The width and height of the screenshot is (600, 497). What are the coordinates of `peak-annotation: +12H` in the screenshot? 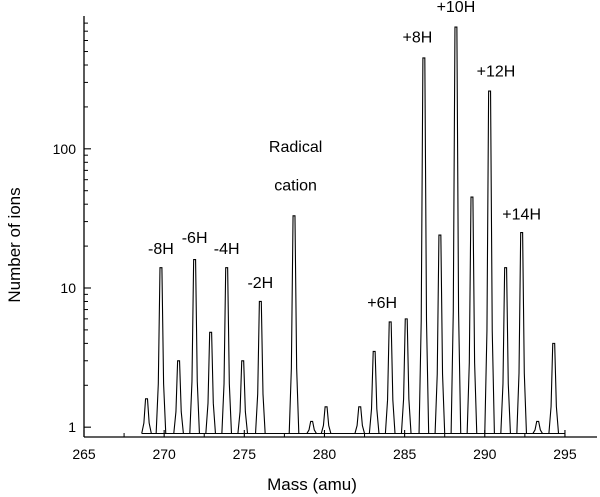 It's located at (496, 72).